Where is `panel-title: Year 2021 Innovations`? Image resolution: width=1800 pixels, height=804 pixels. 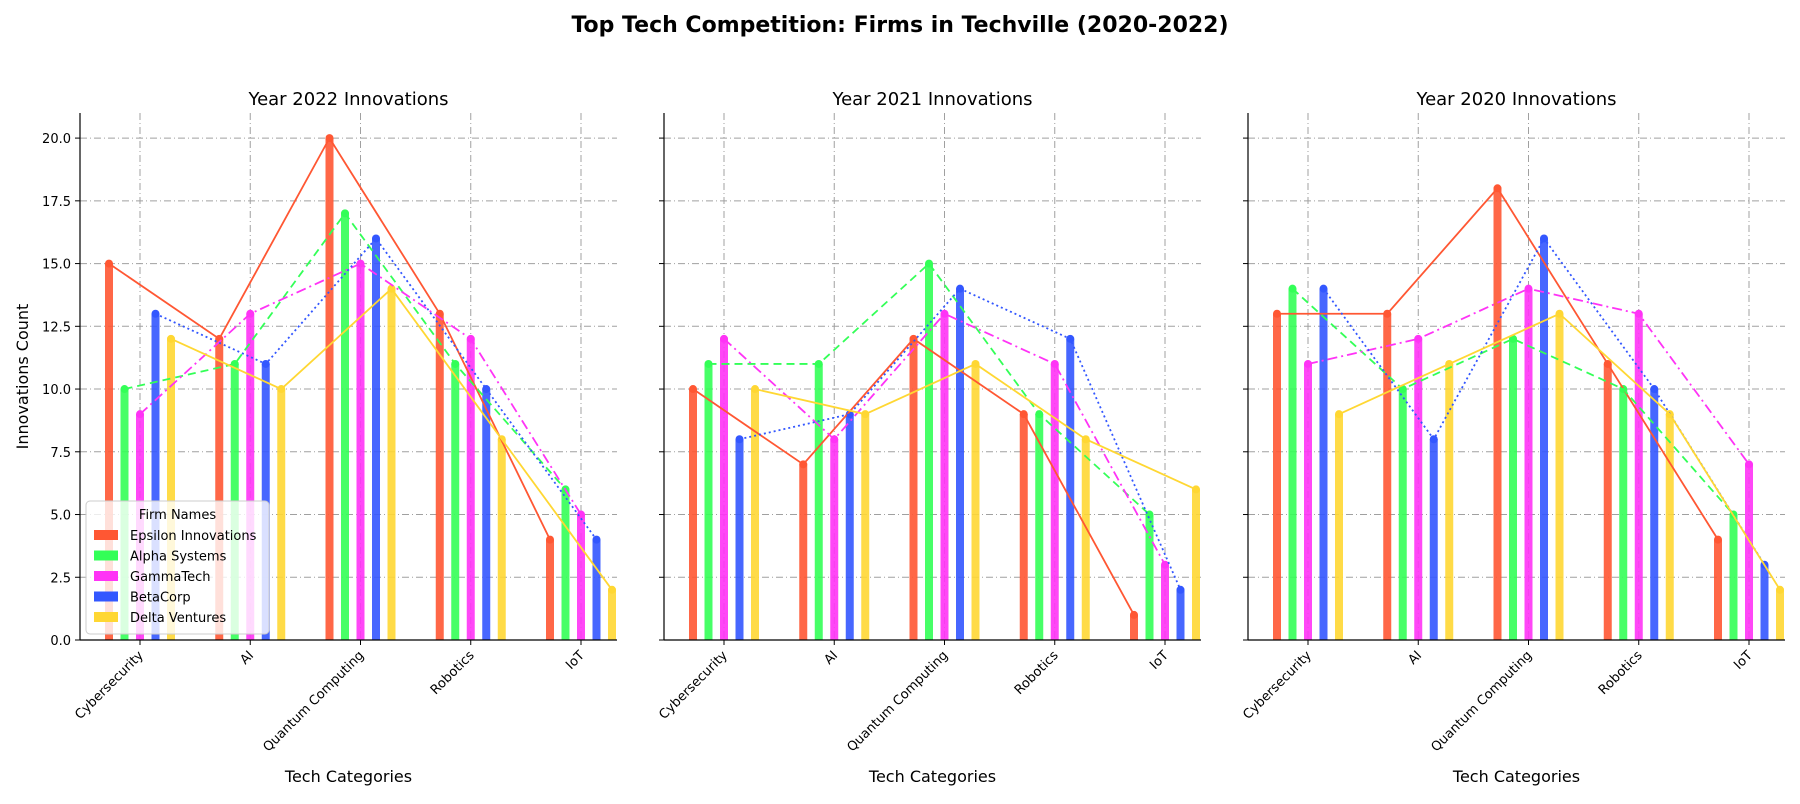
panel-title: Year 2021 Innovations is located at coordinates (931, 99).